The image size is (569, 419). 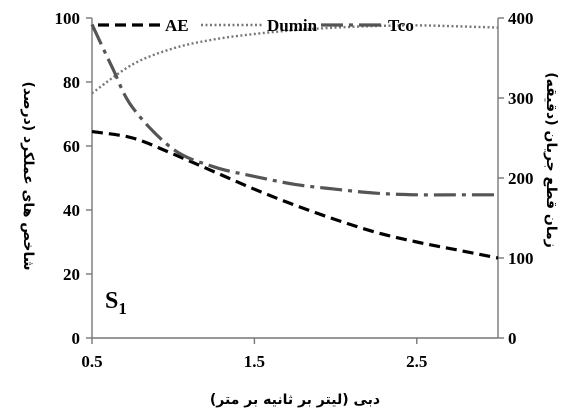 What do you see at coordinates (71, 210) in the screenshot?
I see `y-left-tick-label: 40` at bounding box center [71, 210].